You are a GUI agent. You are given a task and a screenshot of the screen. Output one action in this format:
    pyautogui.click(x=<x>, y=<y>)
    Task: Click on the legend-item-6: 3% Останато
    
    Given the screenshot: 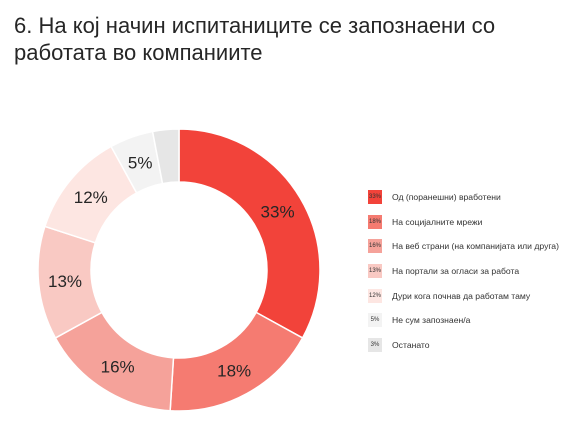 What is the action you would take?
    pyautogui.click(x=468, y=345)
    